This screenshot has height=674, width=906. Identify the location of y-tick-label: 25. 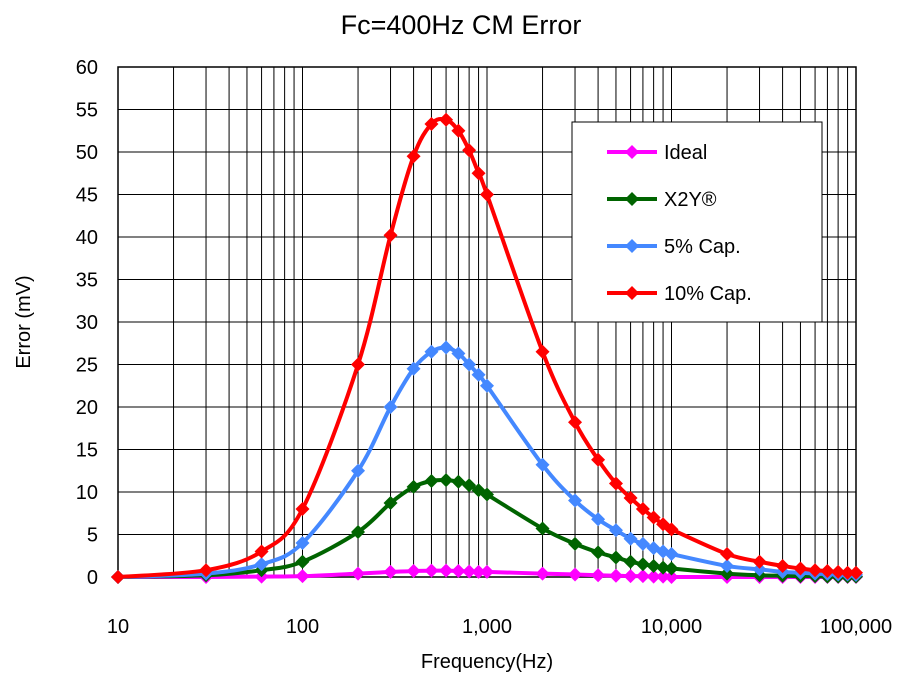
(87, 366).